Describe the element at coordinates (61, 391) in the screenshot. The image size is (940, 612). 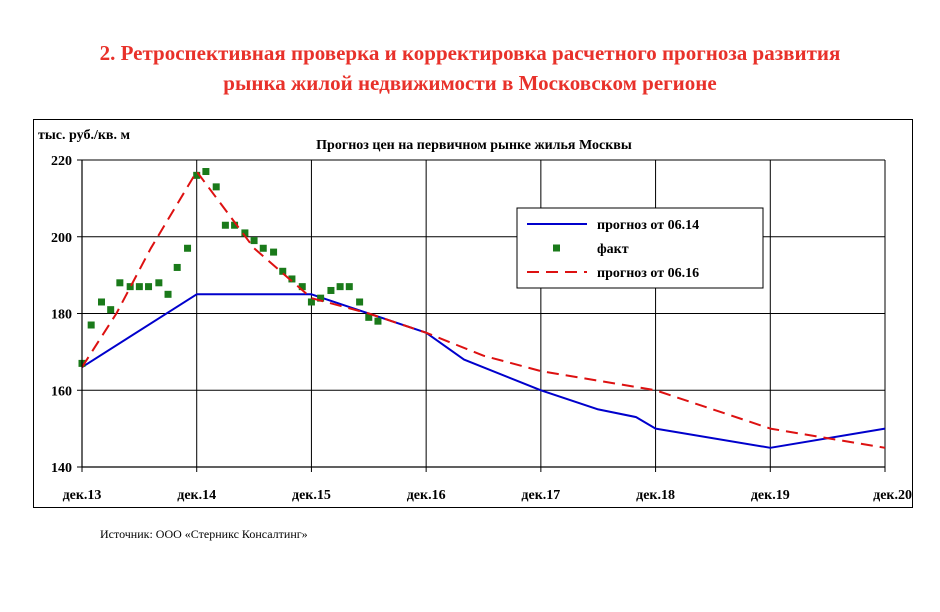
I see `y-tick-label: 160` at that location.